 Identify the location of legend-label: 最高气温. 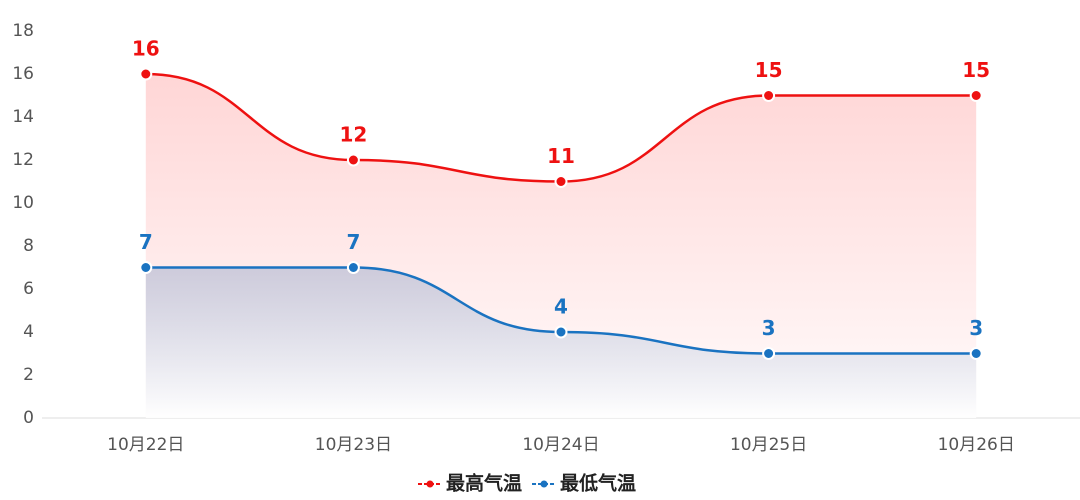
(484, 483).